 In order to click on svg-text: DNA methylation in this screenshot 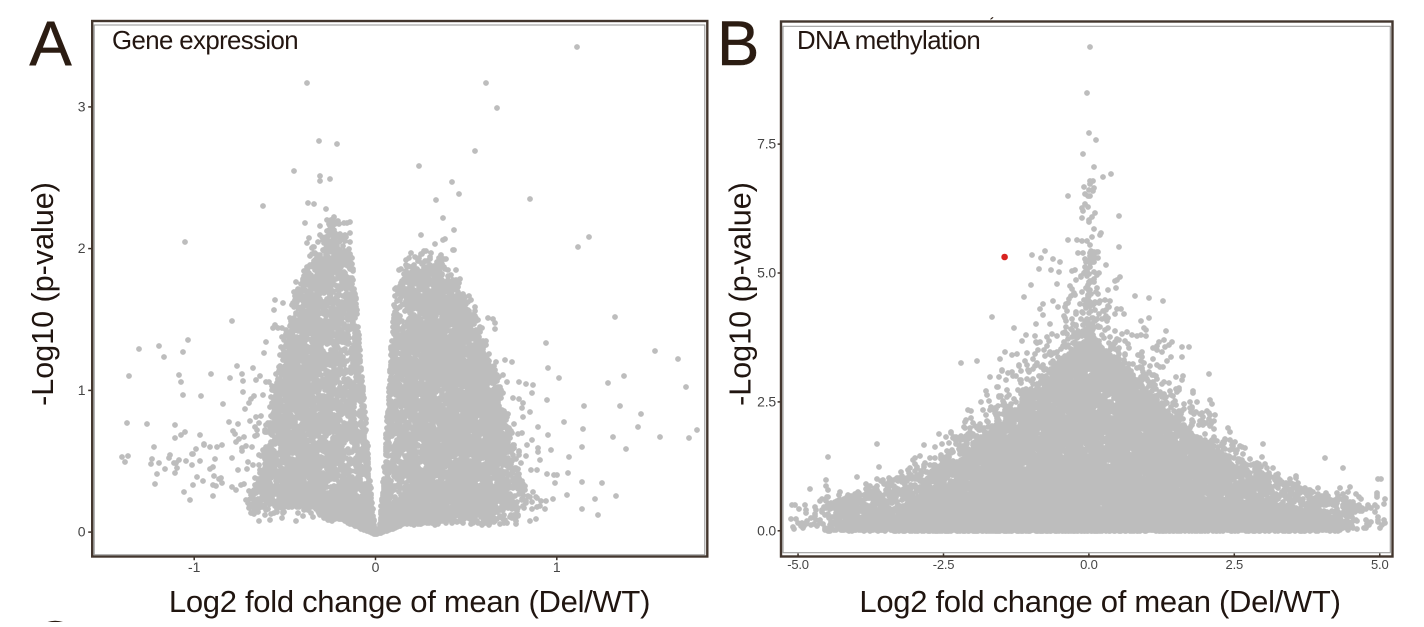, I will do `click(888, 41)`.